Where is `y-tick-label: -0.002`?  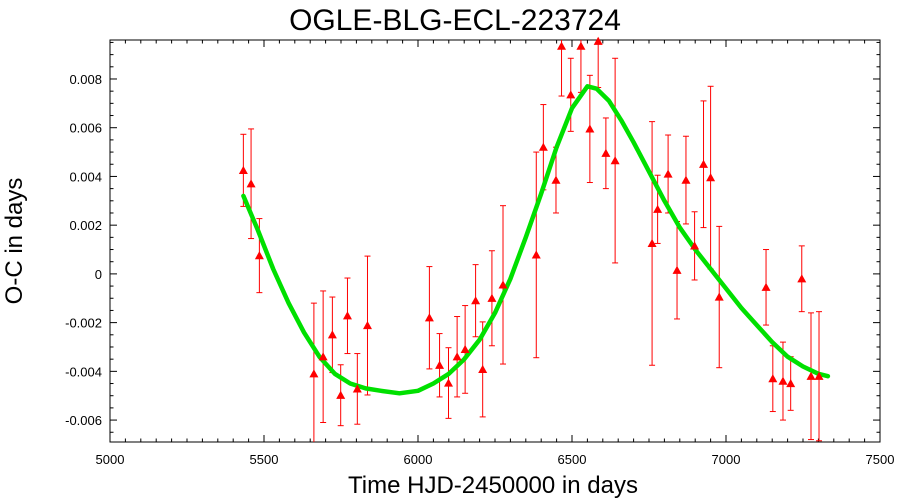 y-tick-label: -0.002 is located at coordinates (83, 323).